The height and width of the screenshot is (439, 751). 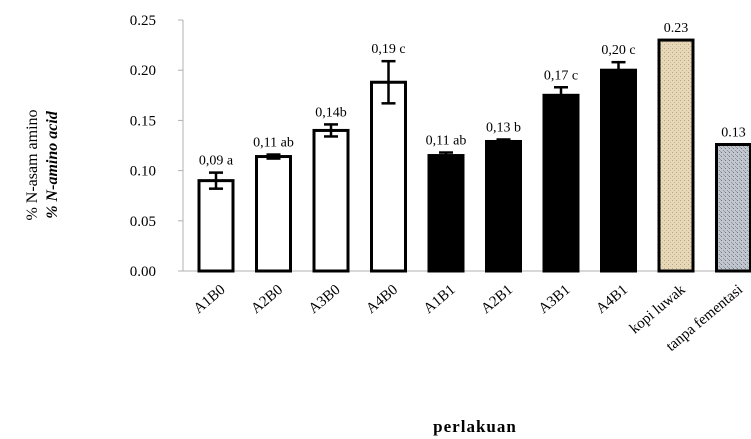 I want to click on data-label: 0.13, so click(x=733, y=132).